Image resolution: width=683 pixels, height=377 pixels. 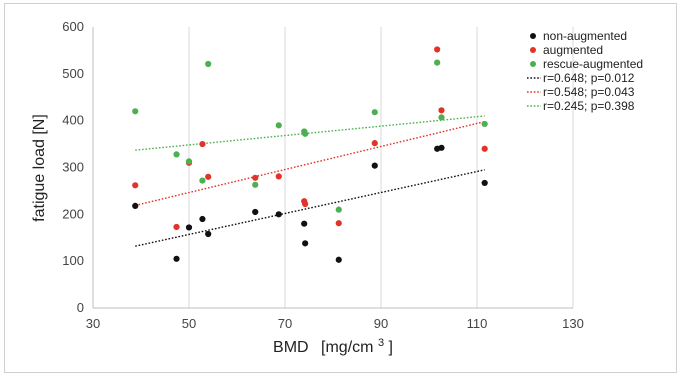 What do you see at coordinates (73, 120) in the screenshot?
I see `y-tick-label-400: 400` at bounding box center [73, 120].